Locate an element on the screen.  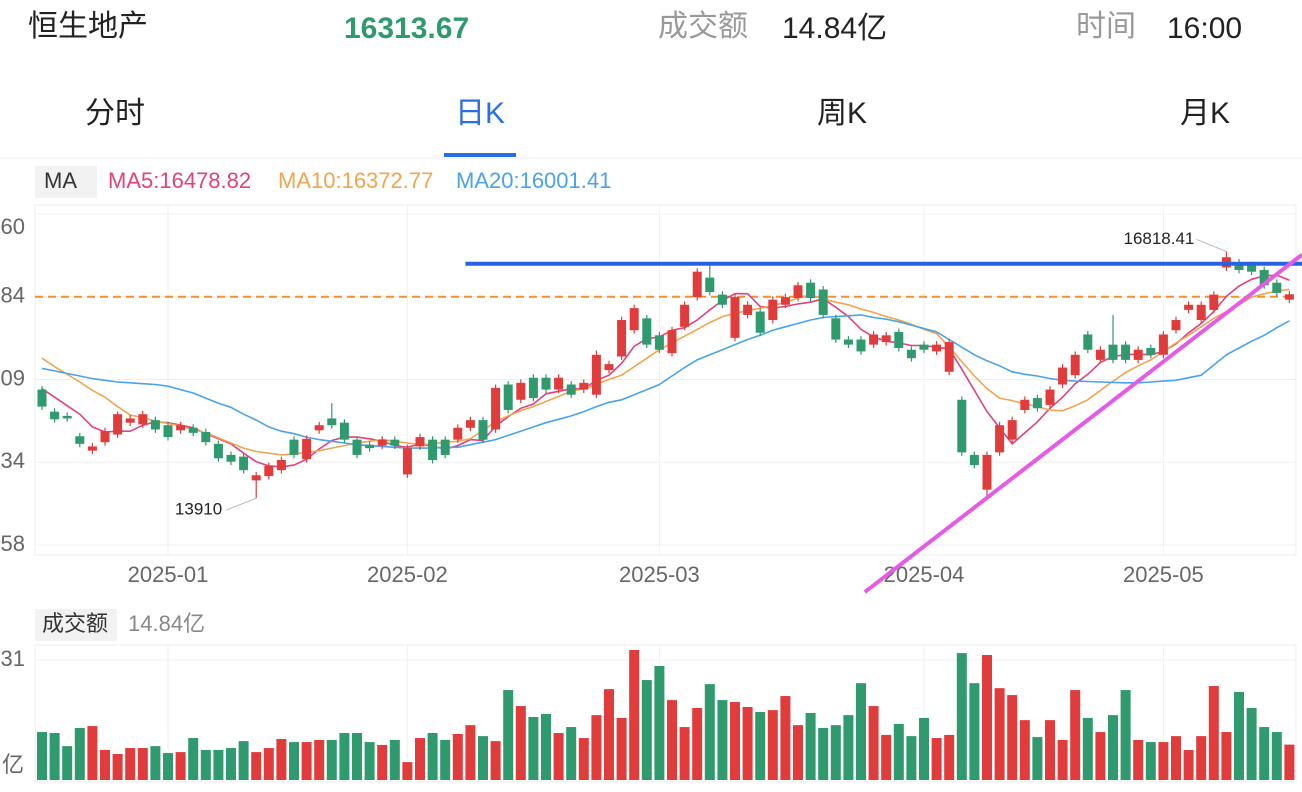
y-tick-label: 50.31 is located at coordinates (12, 658).